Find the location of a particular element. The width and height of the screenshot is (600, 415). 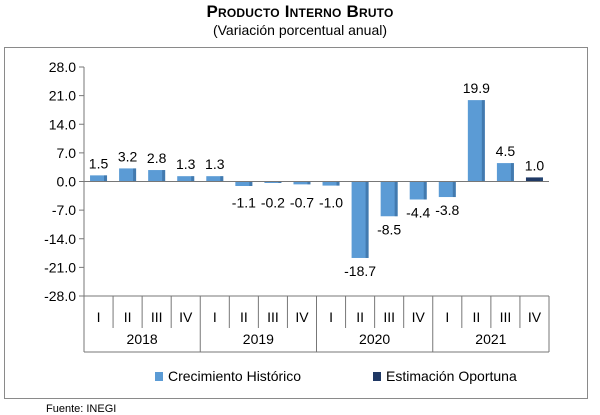

y-tick-label: -21.0 is located at coordinates (60, 267).